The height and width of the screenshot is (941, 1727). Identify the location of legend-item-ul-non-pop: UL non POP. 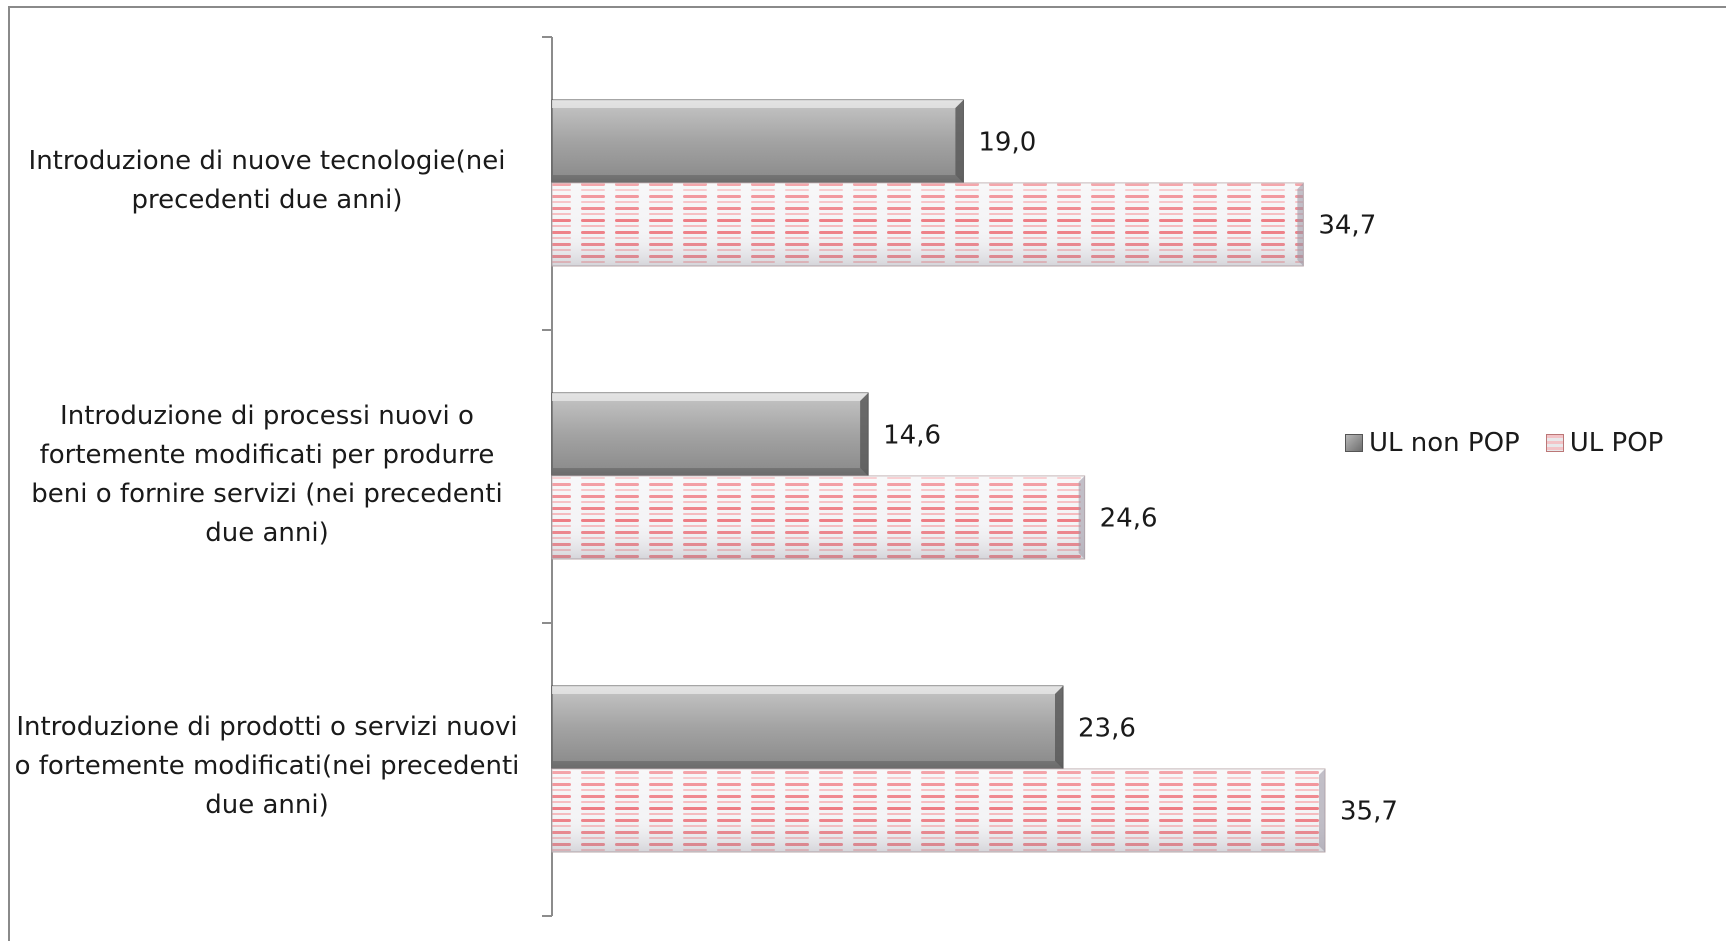
(1432, 443).